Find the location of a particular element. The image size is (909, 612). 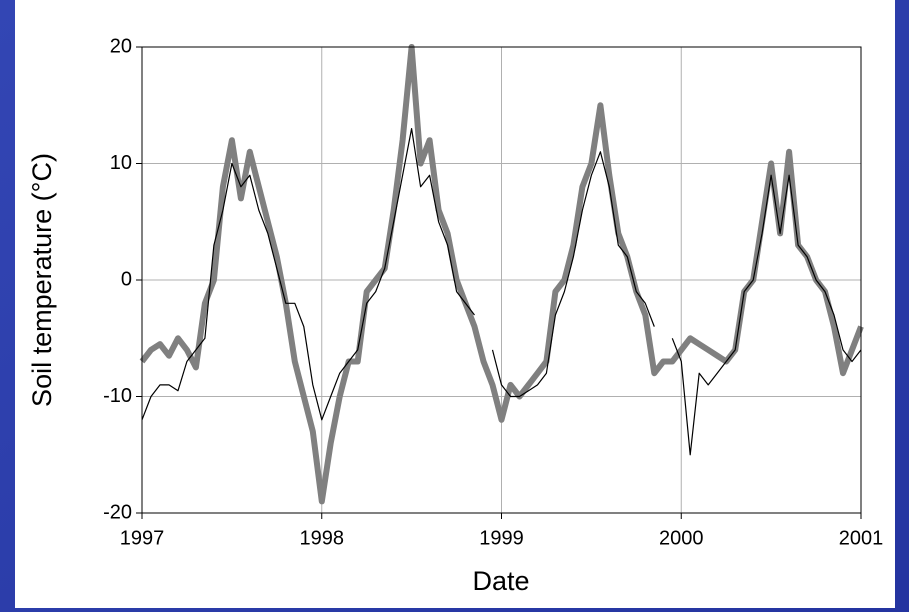

y-tick-label: 0 is located at coordinates (126, 279).